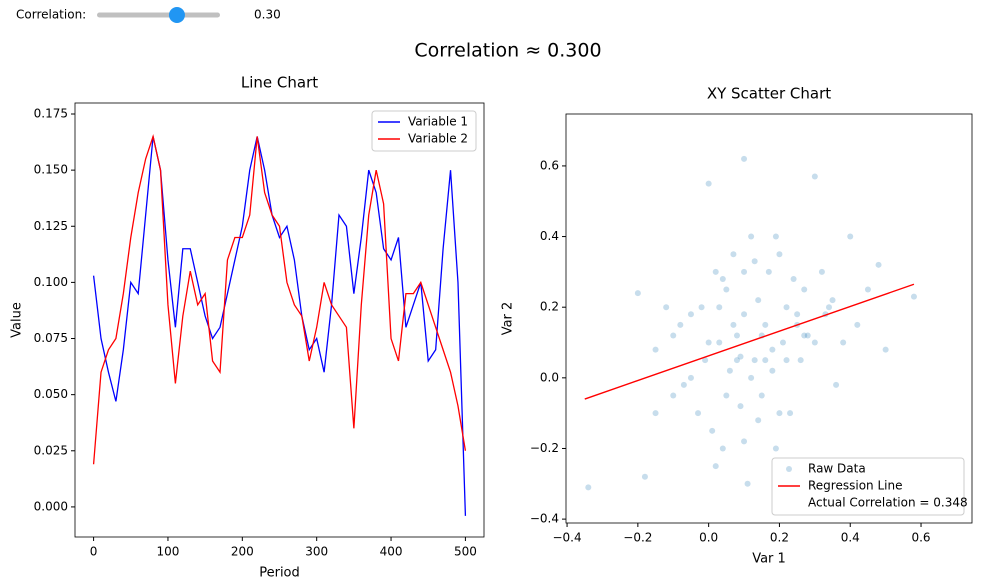 The image size is (984, 583). Describe the element at coordinates (242, 552) in the screenshot. I see `x-tick-label: 200` at that location.